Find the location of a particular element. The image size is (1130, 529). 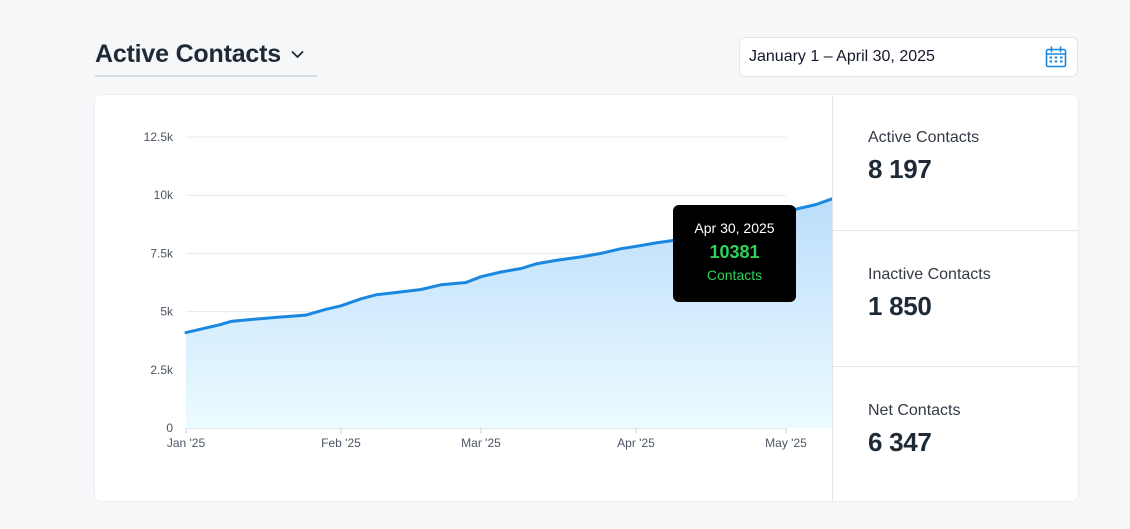

x-tick-label: Jan '25 is located at coordinates (186, 443).